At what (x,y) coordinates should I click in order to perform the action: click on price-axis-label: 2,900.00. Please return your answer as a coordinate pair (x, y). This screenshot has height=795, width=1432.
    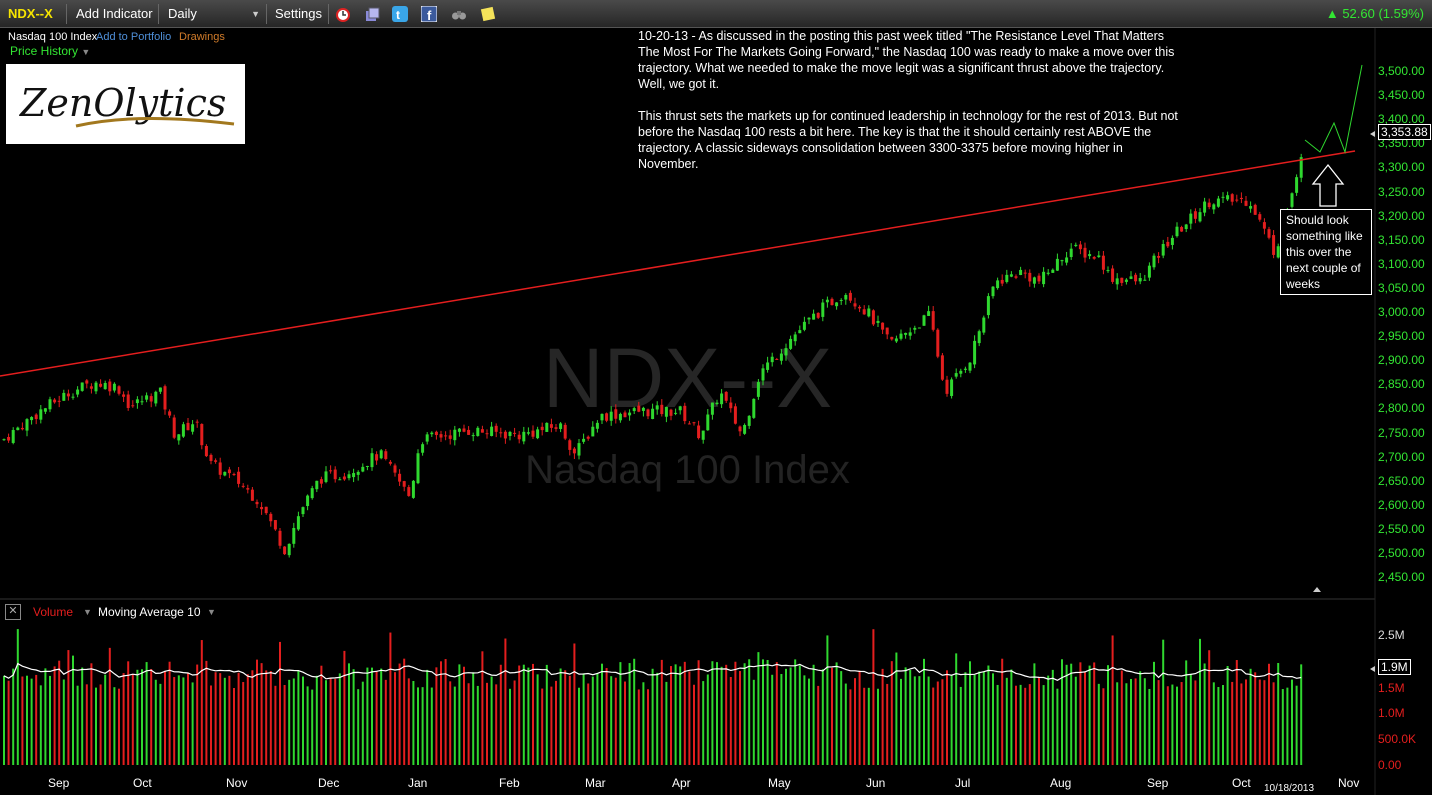
    Looking at the image, I should click on (1401, 360).